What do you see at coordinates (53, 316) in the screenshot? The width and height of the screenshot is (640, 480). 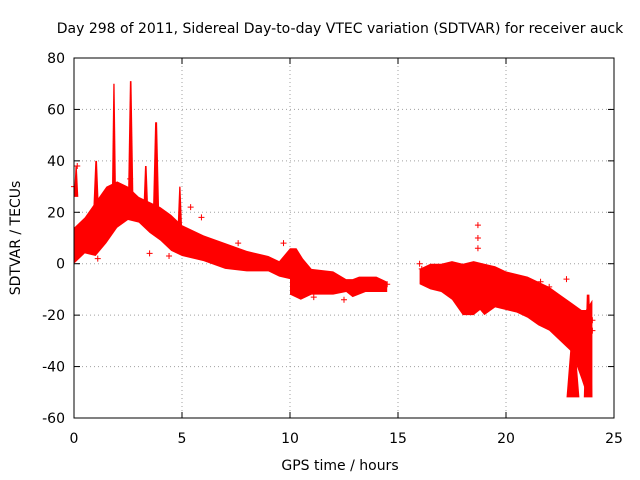 I see `y-tick-label: -20` at bounding box center [53, 316].